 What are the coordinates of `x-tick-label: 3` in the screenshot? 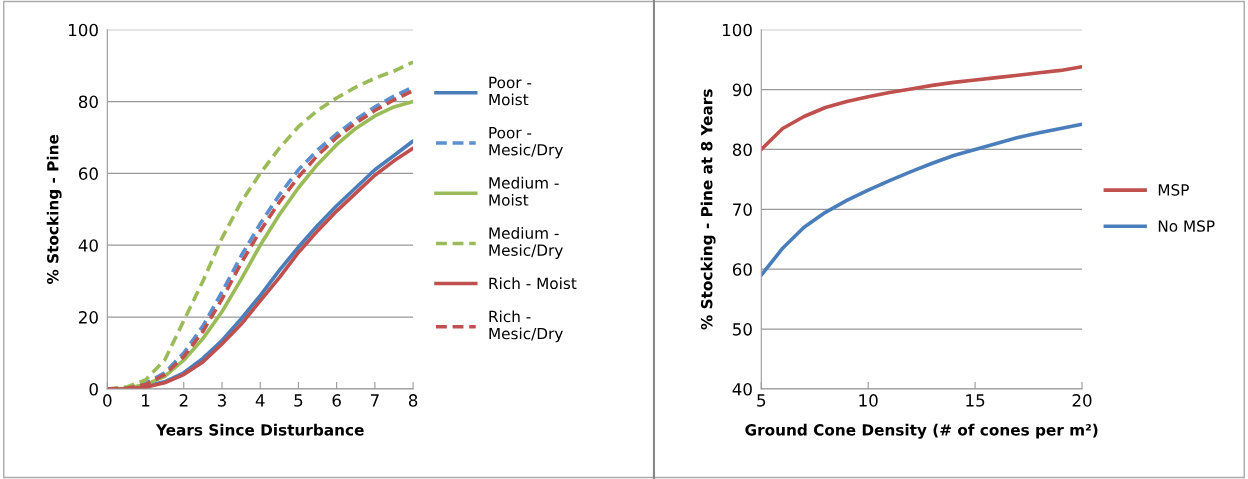 It's located at (221, 400).